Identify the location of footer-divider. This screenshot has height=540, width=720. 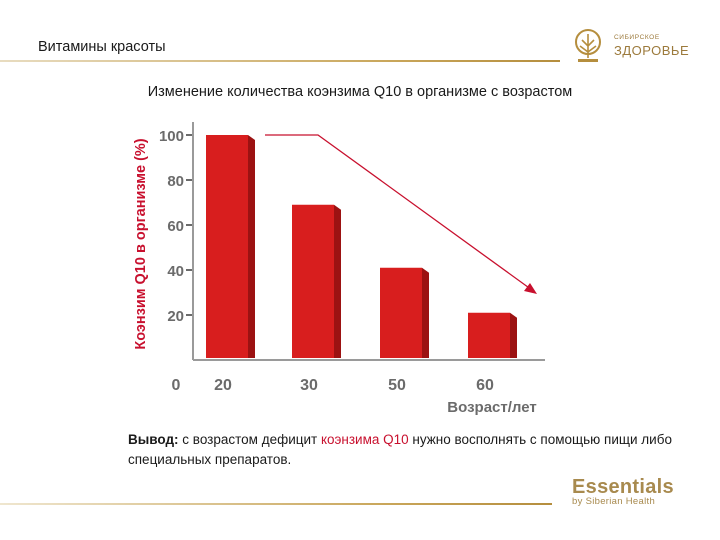
(276, 504).